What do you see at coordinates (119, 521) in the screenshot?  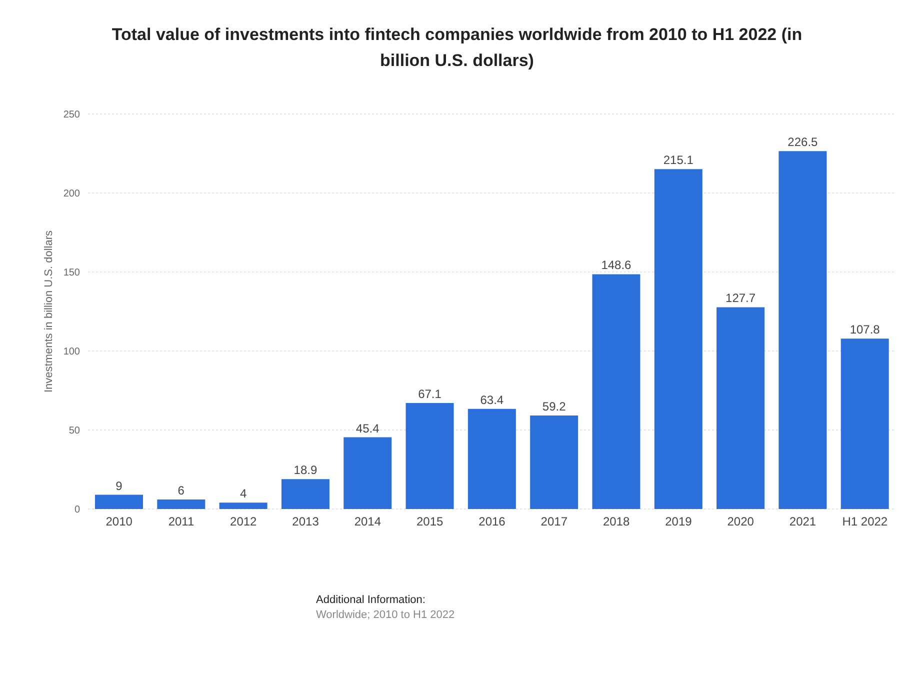 I see `x-tick-label: 2010` at bounding box center [119, 521].